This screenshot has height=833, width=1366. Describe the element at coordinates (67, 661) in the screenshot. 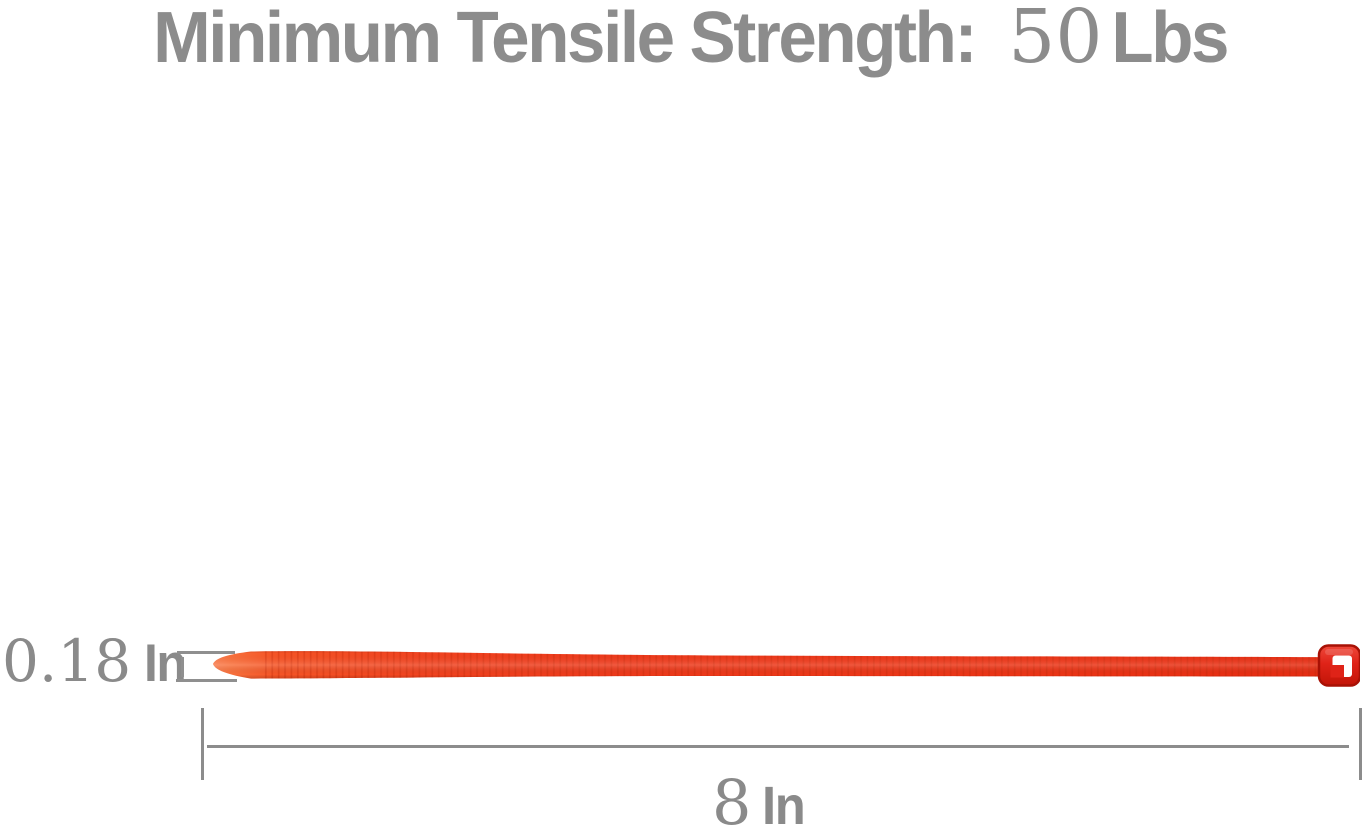

I see `width-value: 0.18` at that location.